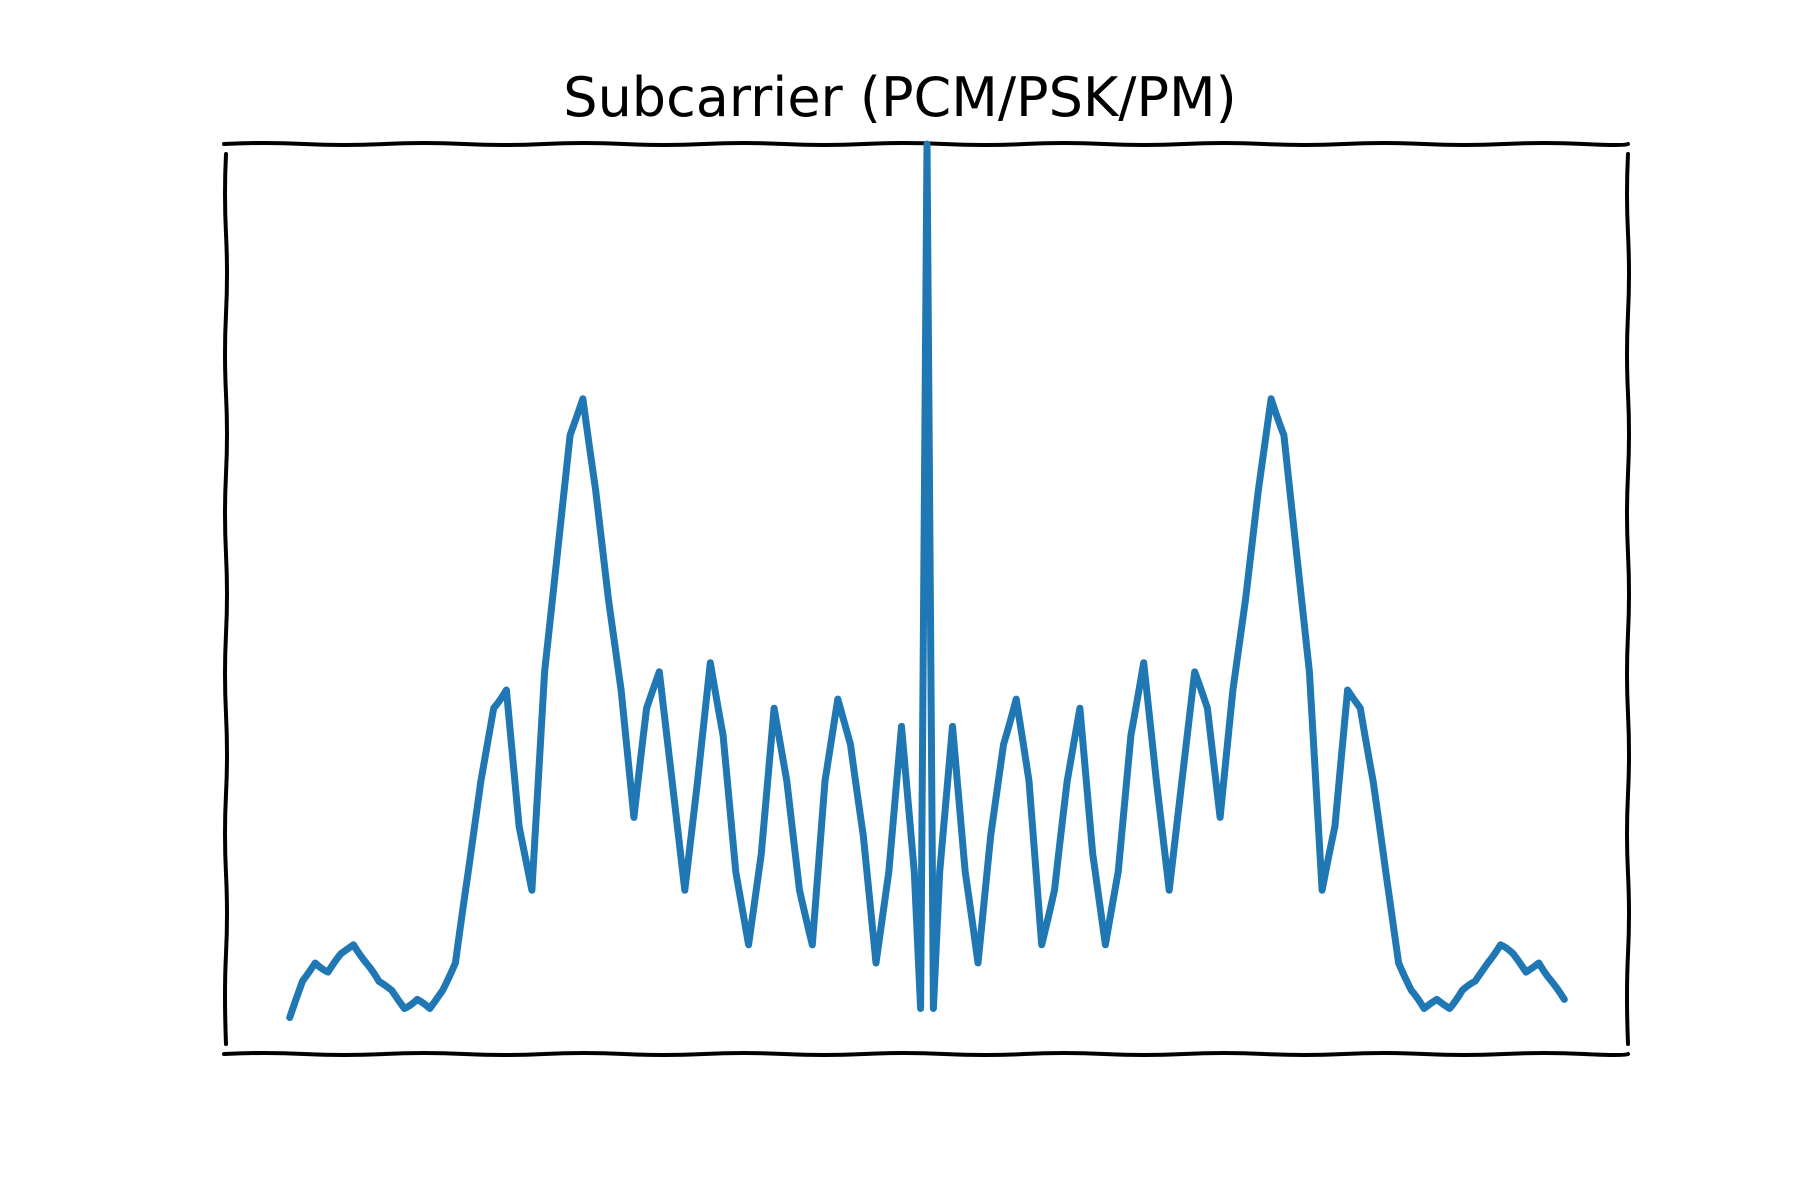 The width and height of the screenshot is (1800, 1200). I want to click on chart-title: Subcarrier (PCM/PSK/PM), so click(899, 97).